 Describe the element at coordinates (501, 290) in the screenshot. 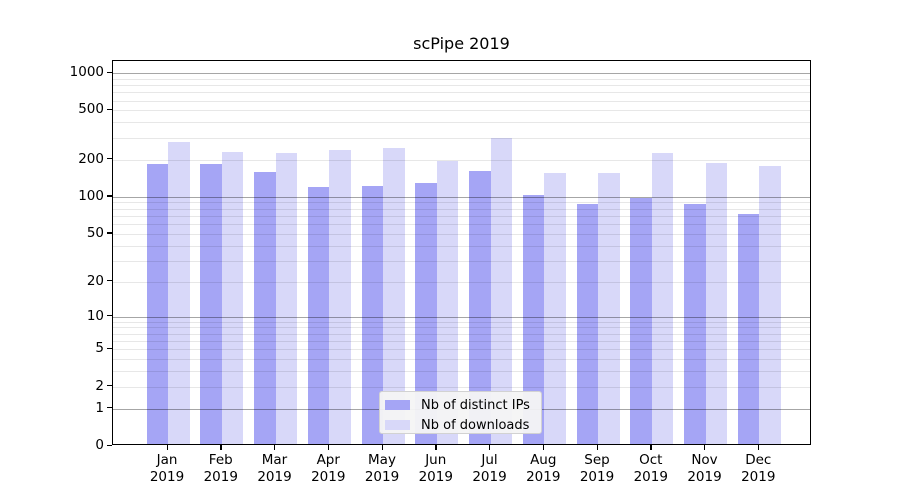

I see `bar-downloads-jul` at that location.